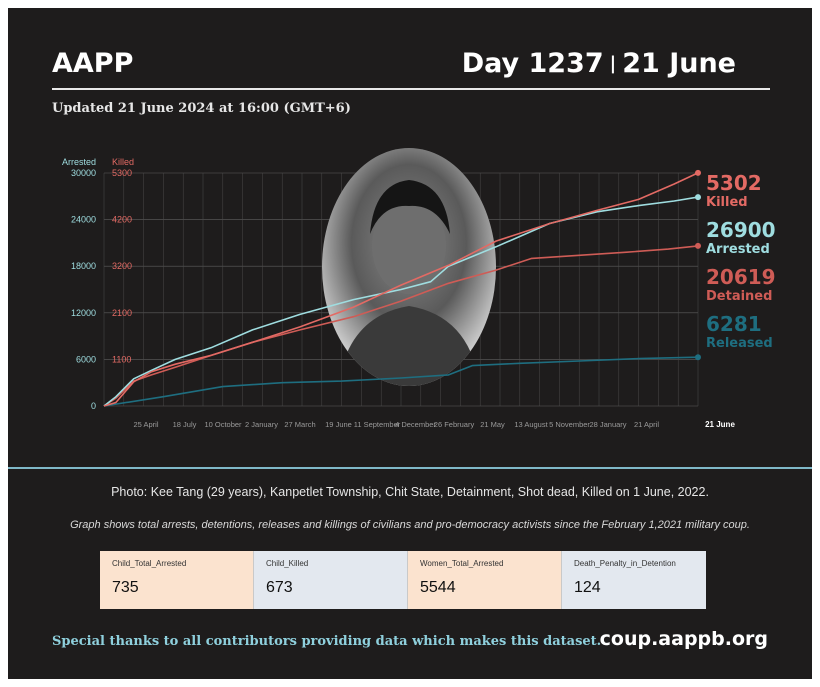 Image resolution: width=820 pixels, height=687 pixels. What do you see at coordinates (734, 183) in the screenshot?
I see `end-label-value: 5302` at bounding box center [734, 183].